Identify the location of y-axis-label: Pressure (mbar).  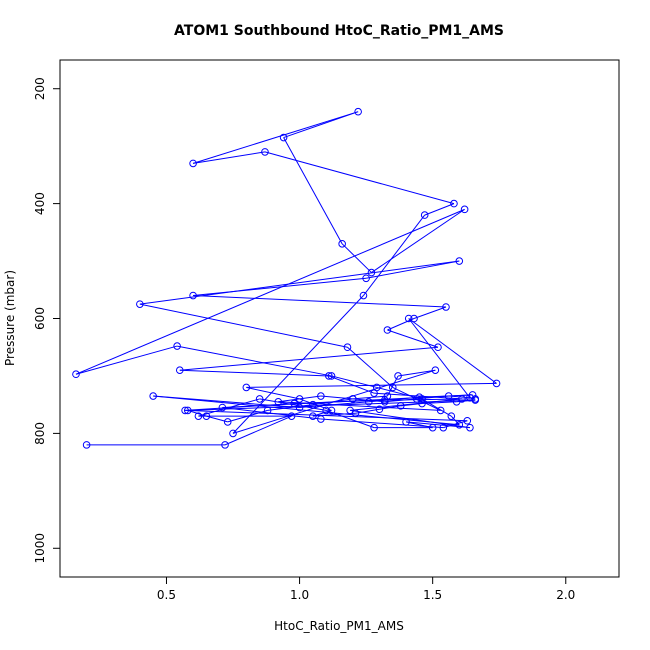
(10, 318).